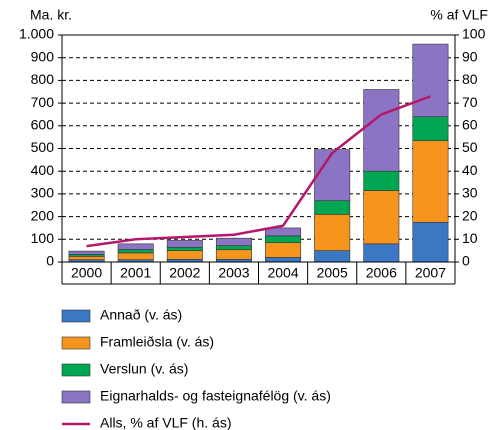  I want to click on legend-label: Verslun (v. ás), so click(144, 369).